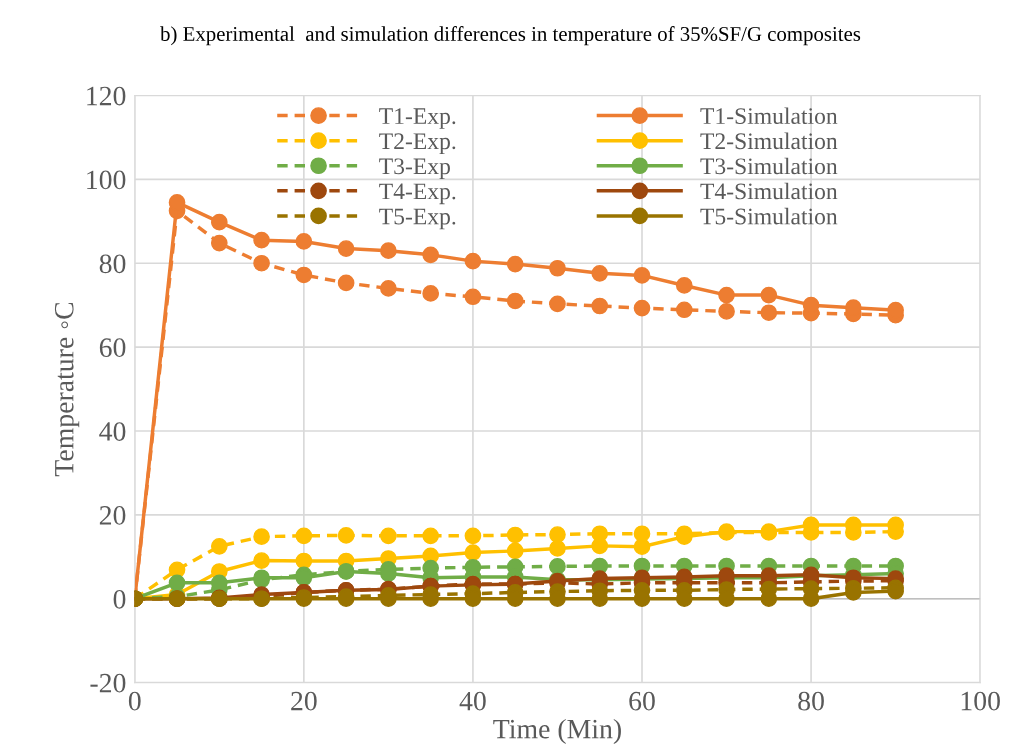  I want to click on legend-label: T1-Exp., so click(417, 118).